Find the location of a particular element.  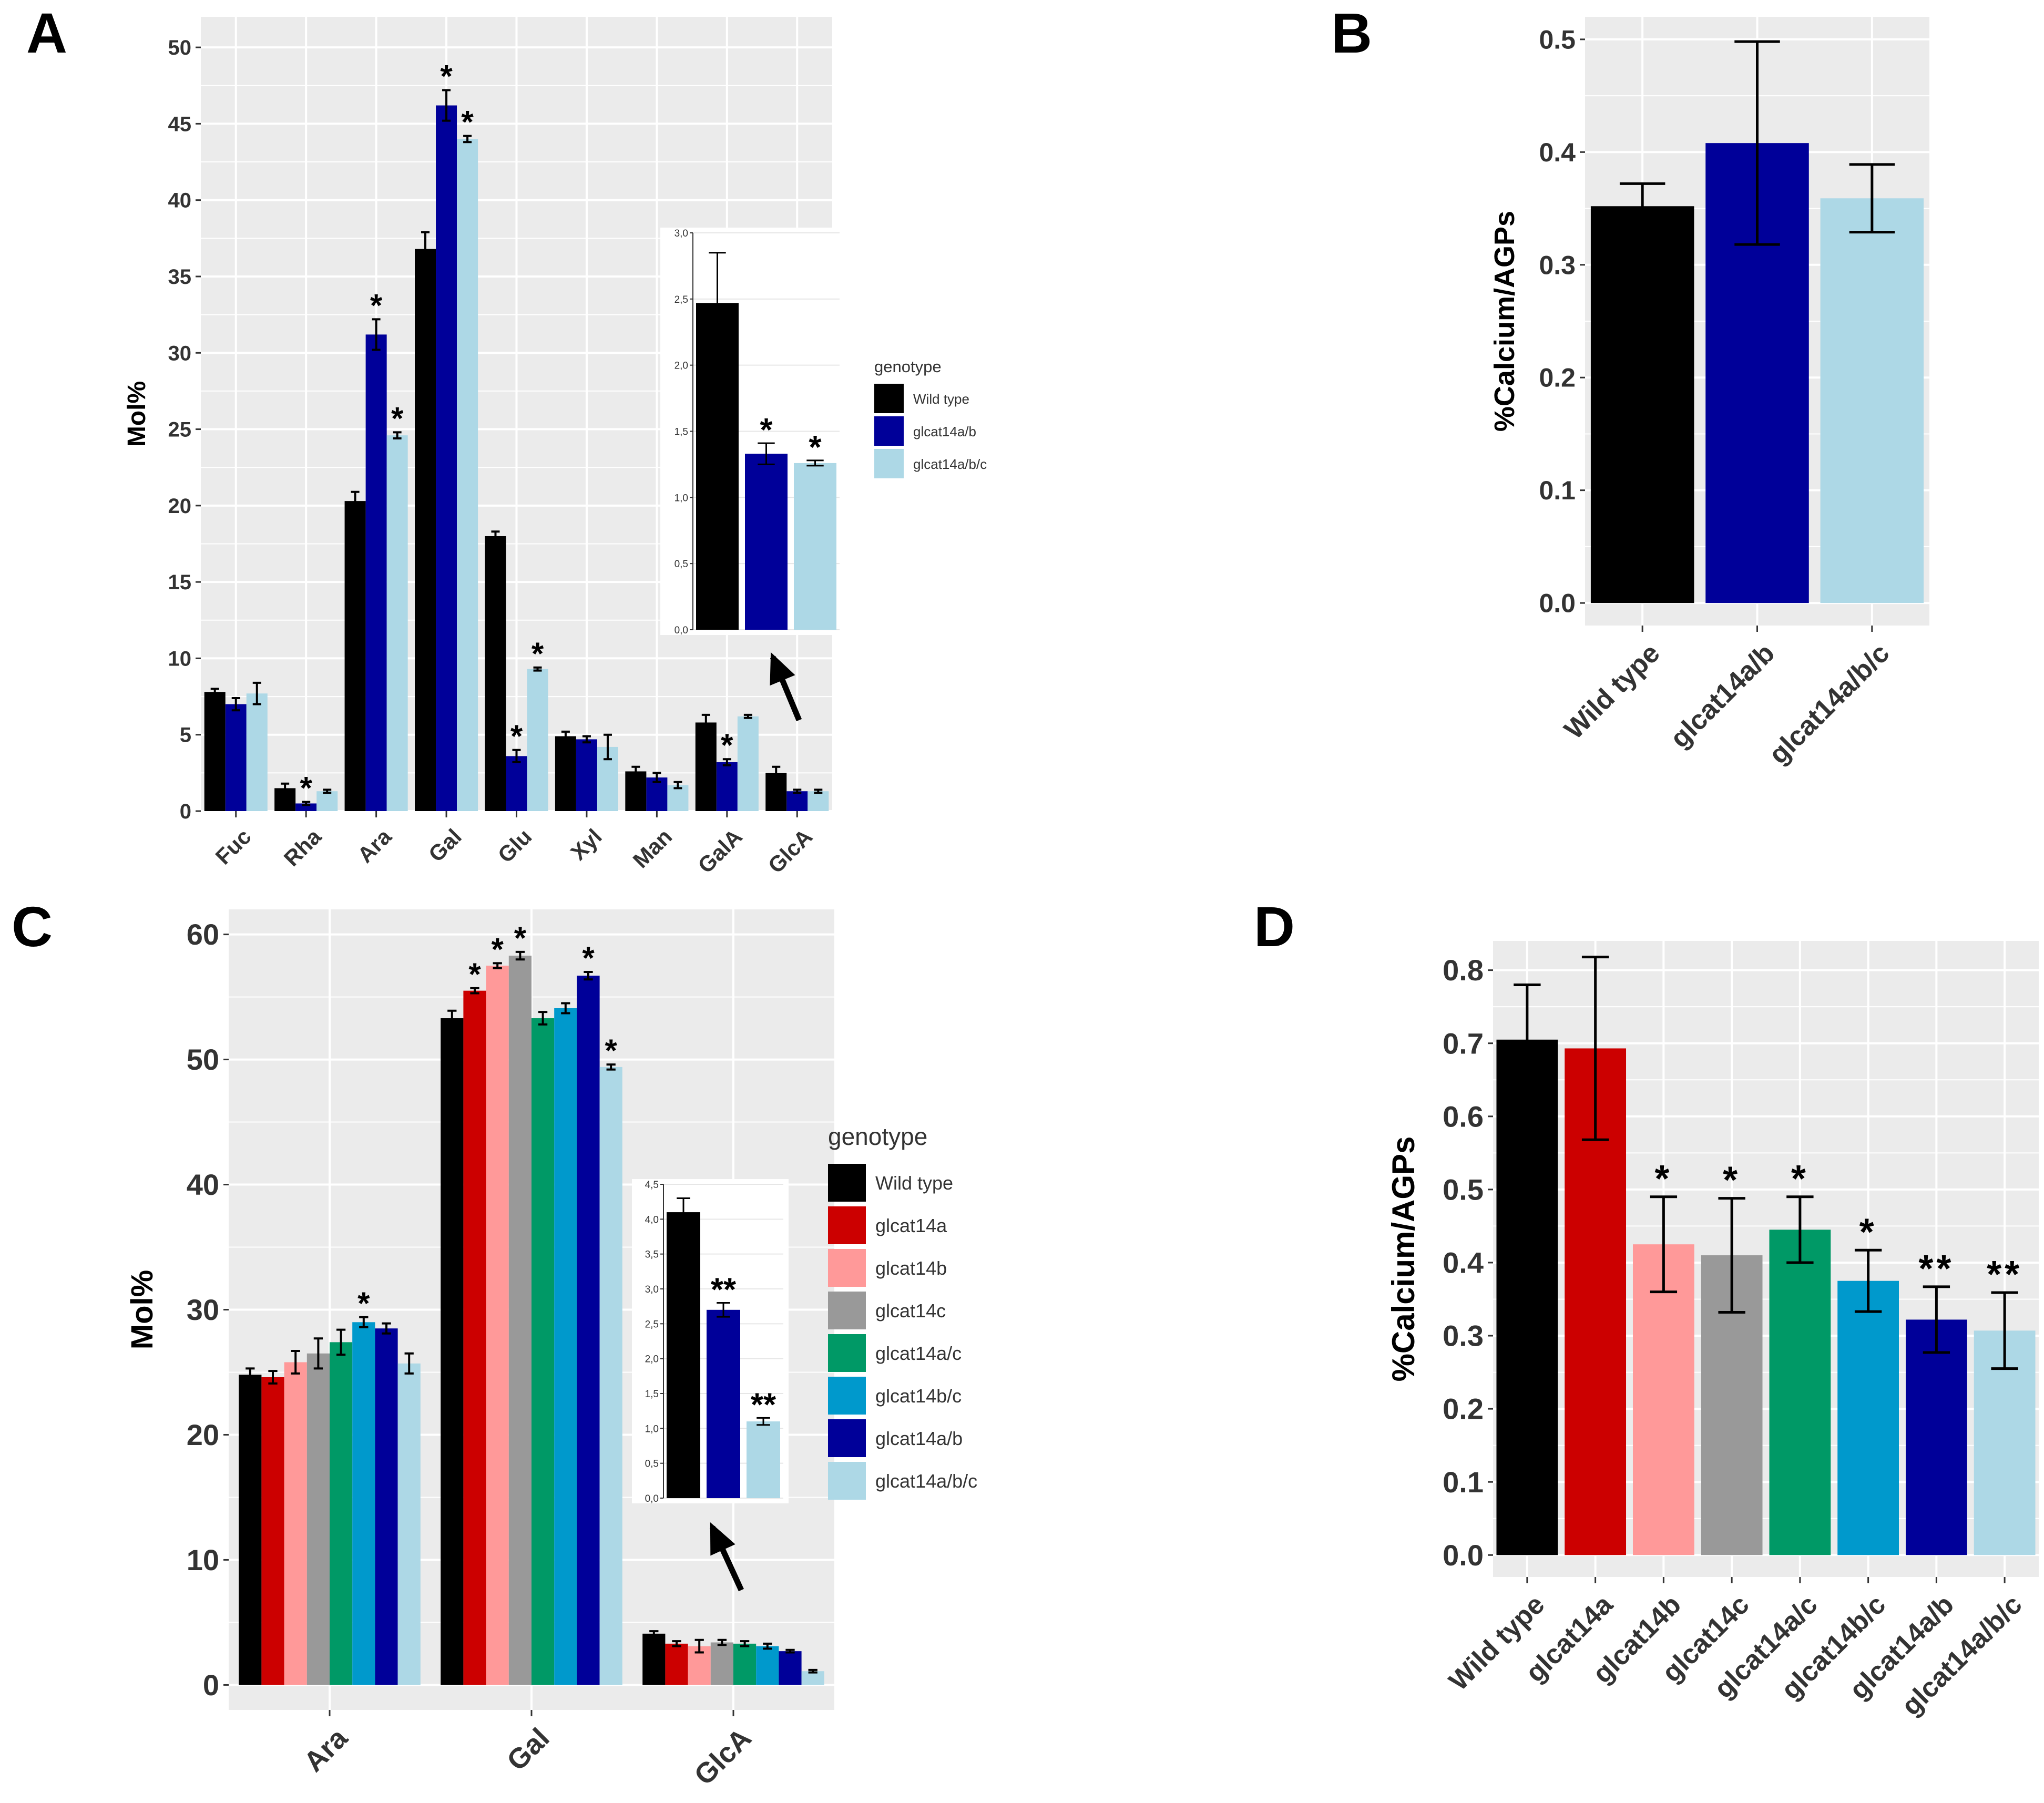

x-tick-label: Man is located at coordinates (652, 849).